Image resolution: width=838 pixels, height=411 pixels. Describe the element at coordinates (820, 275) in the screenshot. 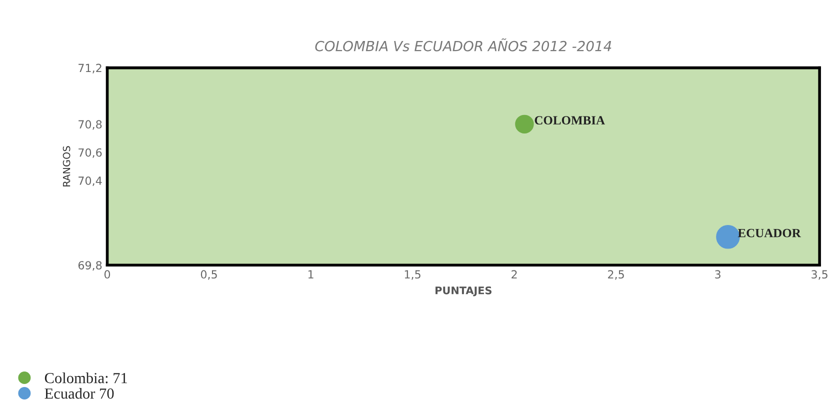

I see `x-tick-label: 3,5` at that location.